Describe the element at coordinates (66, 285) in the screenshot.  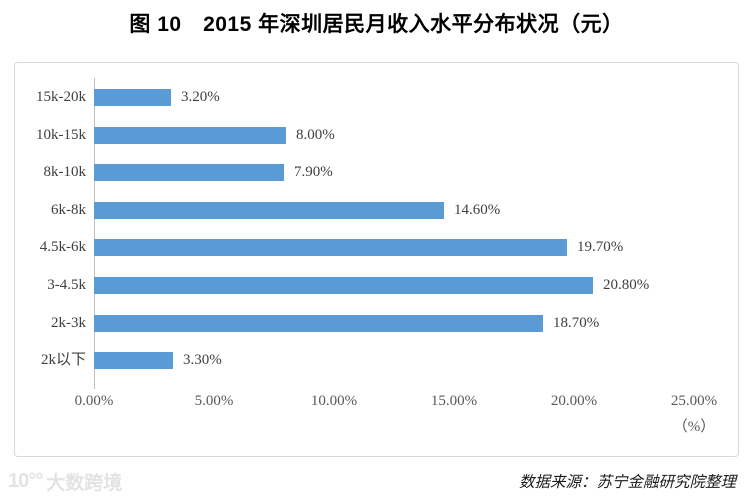
I see `category-label: 3-4.5k` at that location.